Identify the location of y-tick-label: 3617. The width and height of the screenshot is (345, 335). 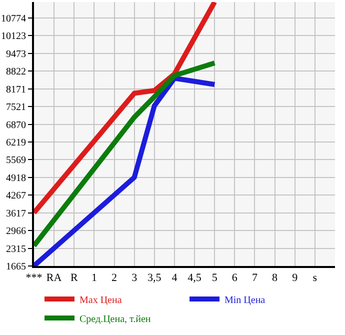
(16, 214).